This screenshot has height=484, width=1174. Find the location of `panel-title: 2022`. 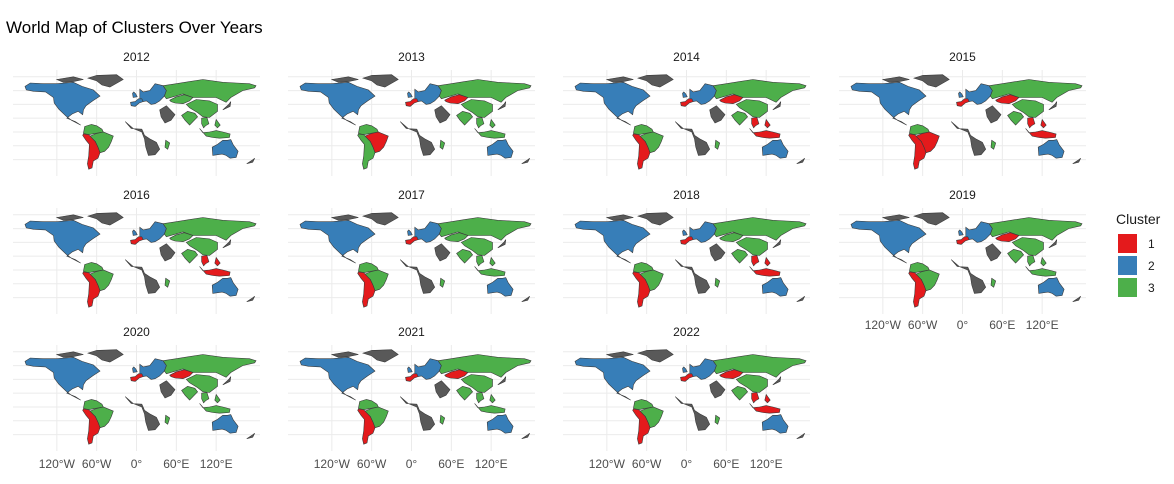

panel-title: 2022 is located at coordinates (686, 332).